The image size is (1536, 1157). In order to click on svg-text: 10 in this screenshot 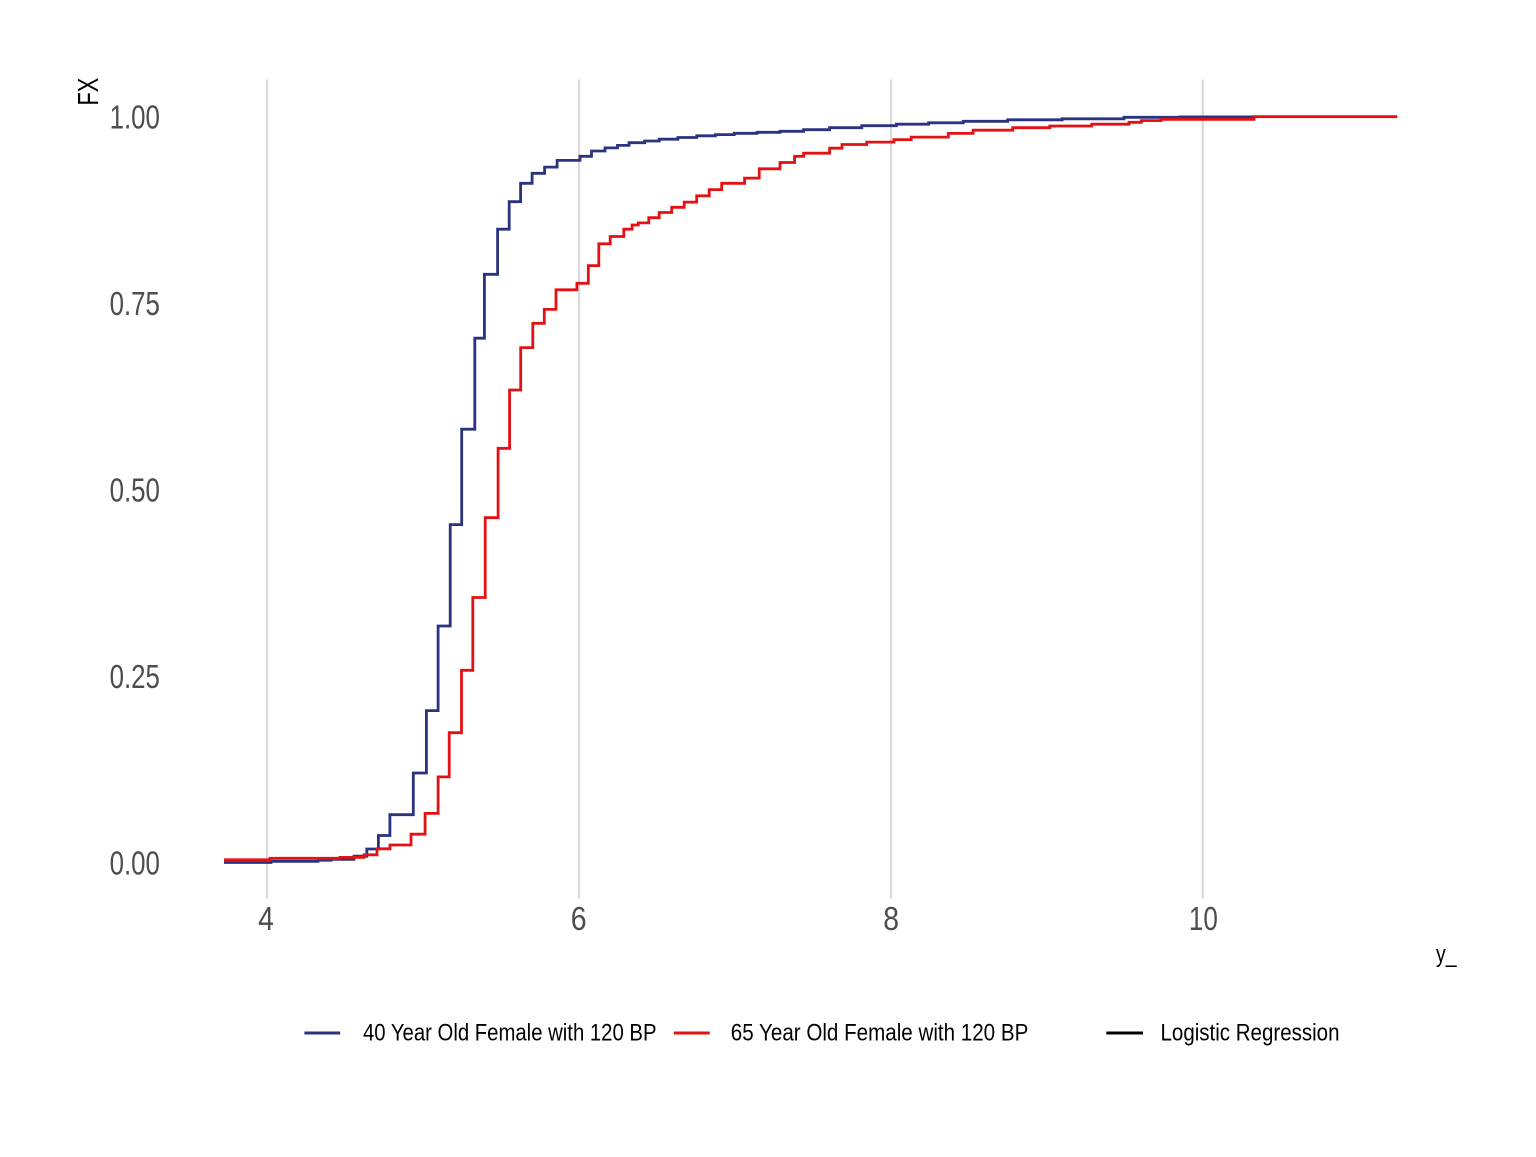, I will do `click(1203, 918)`.